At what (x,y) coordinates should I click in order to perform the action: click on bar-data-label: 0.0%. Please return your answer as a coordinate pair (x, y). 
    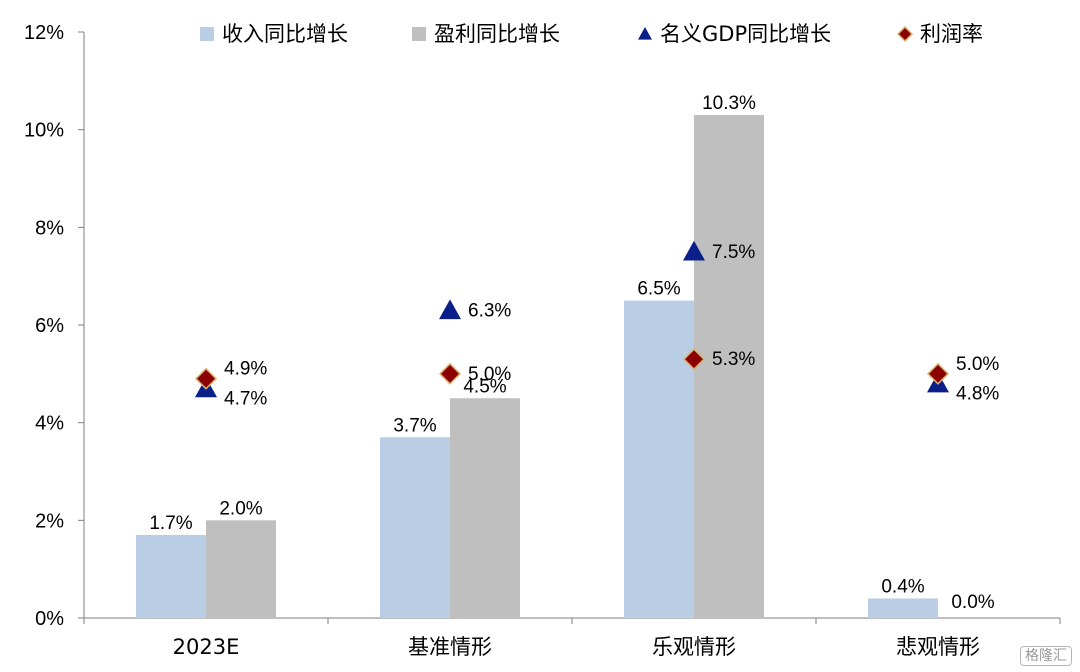
    Looking at the image, I should click on (972, 602).